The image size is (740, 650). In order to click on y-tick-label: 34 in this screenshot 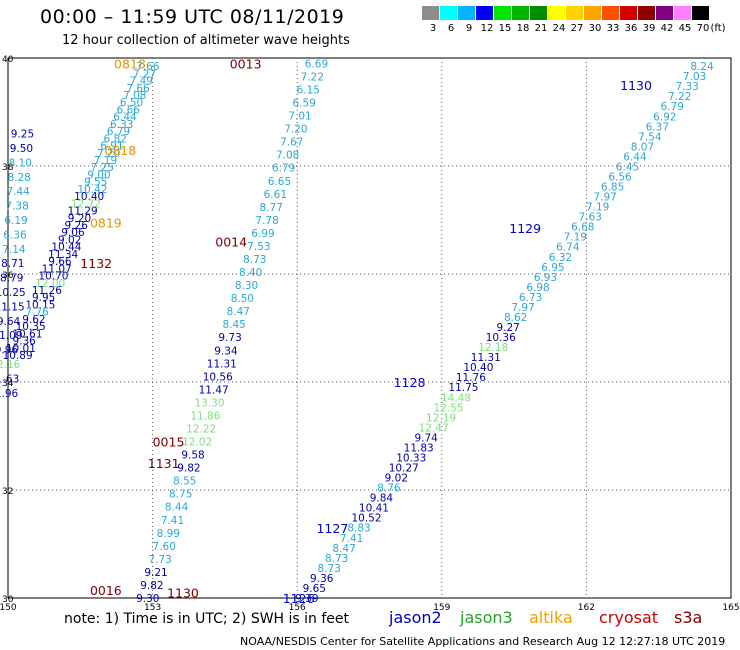, I will do `click(8, 384)`.